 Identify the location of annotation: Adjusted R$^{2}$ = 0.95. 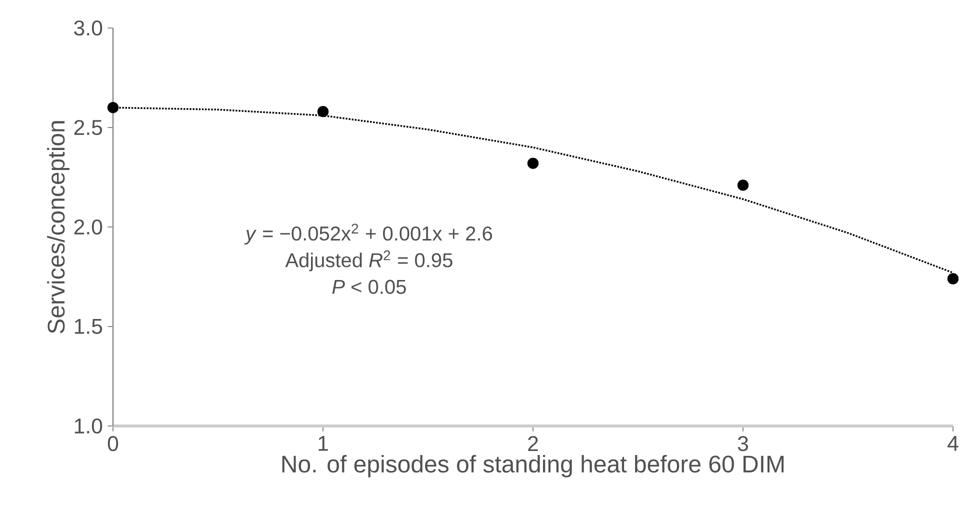
(368, 261).